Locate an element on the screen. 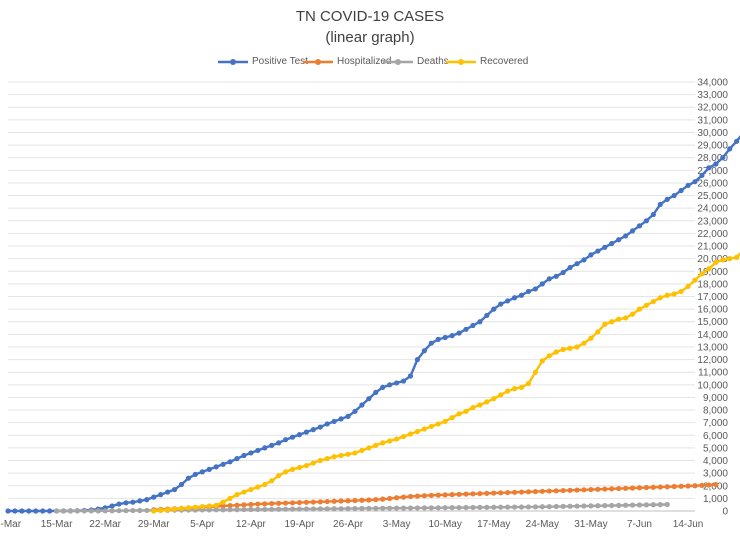  legend-label: Recovered is located at coordinates (504, 61).